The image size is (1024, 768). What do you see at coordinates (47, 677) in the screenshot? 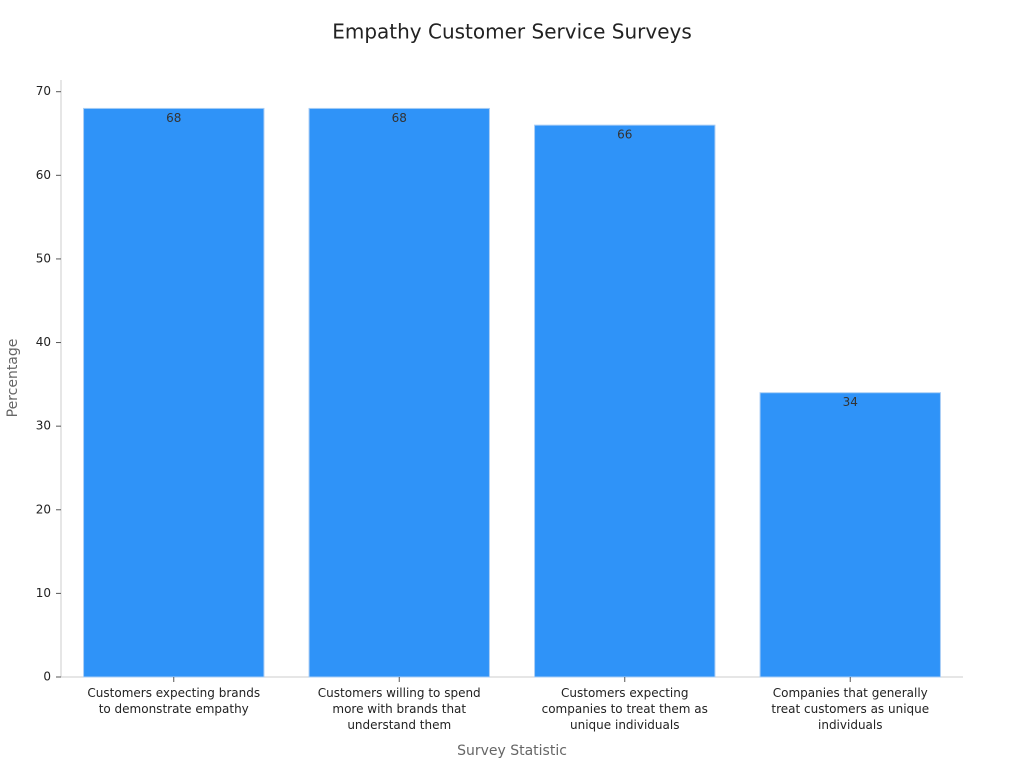
I see `y-tick-label: 0` at bounding box center [47, 677].